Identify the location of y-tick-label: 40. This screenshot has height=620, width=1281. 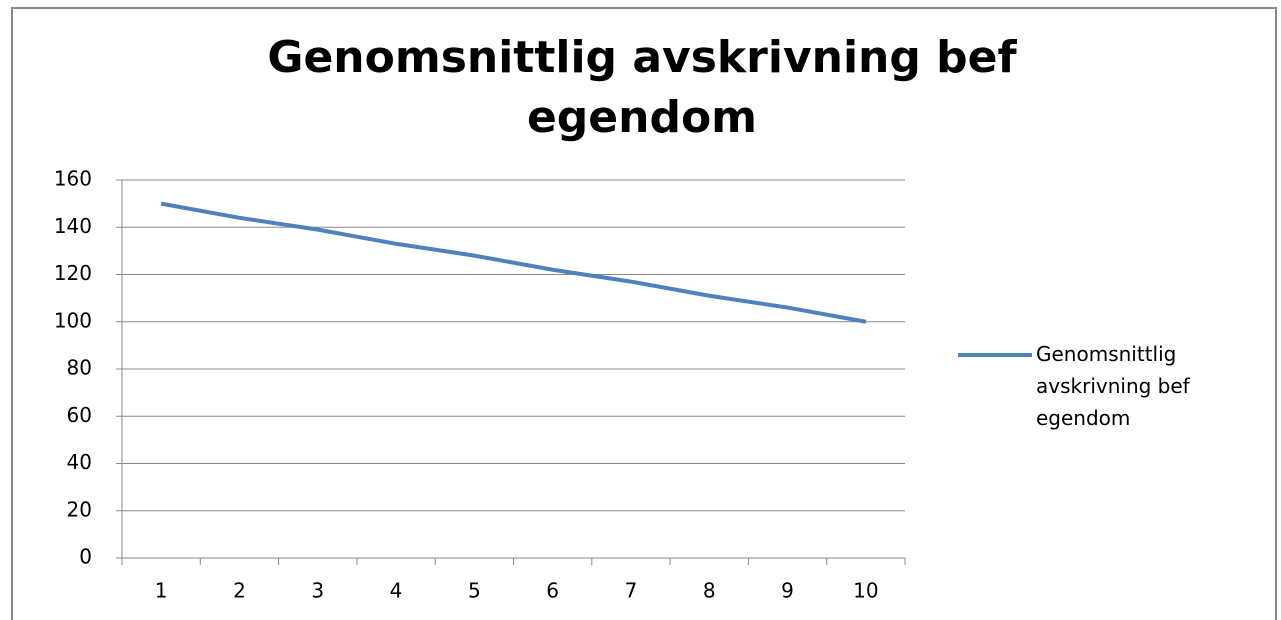
(79, 462).